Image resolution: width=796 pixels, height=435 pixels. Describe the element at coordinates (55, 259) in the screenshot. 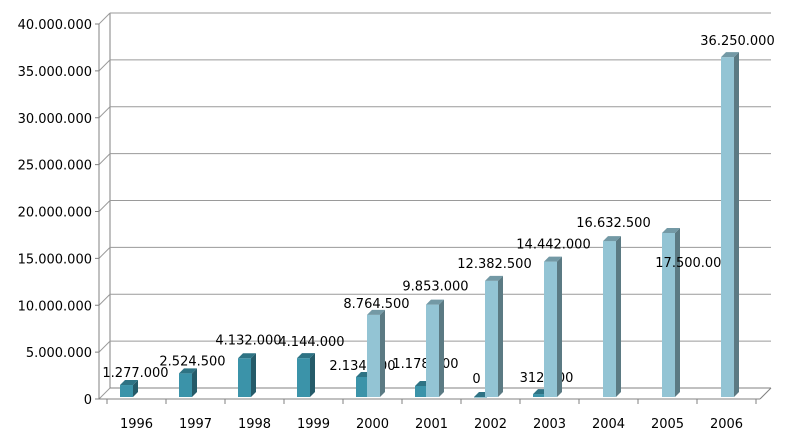

I see `y-tick-label: 15.000.000` at that location.